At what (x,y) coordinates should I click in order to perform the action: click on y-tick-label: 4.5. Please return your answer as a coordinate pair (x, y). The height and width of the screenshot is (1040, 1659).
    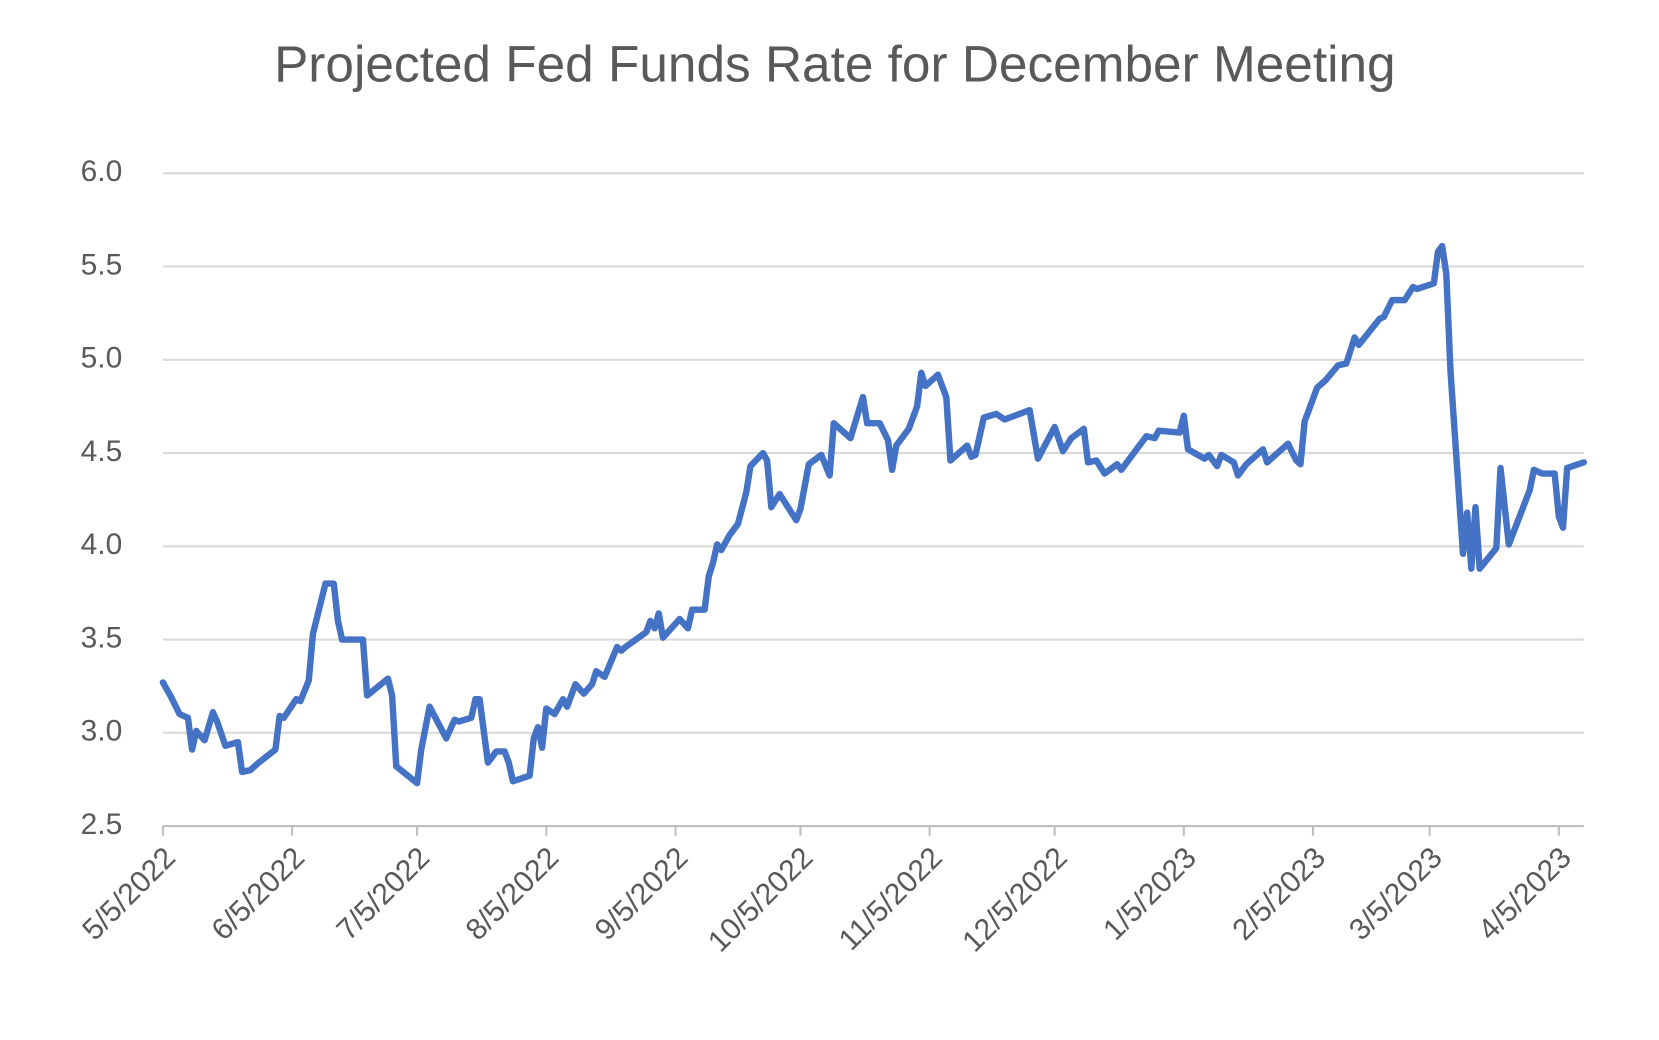
    Looking at the image, I should click on (102, 451).